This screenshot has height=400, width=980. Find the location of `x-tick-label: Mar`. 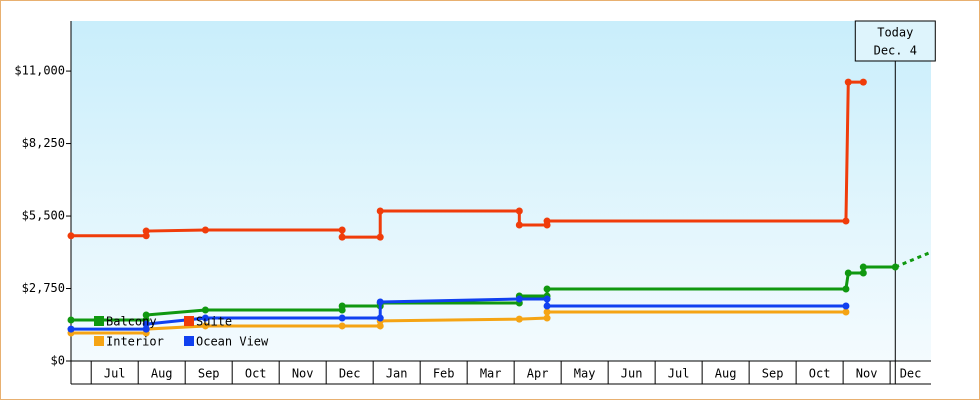

x-tick-label: Mar is located at coordinates (491, 374).